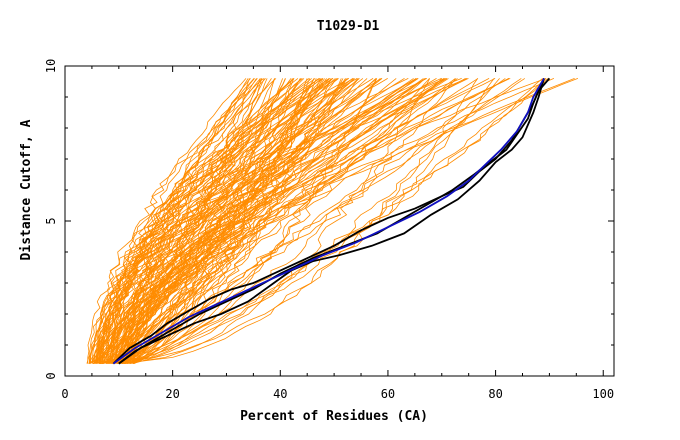  I want to click on y-tick-label: 5, so click(51, 220).